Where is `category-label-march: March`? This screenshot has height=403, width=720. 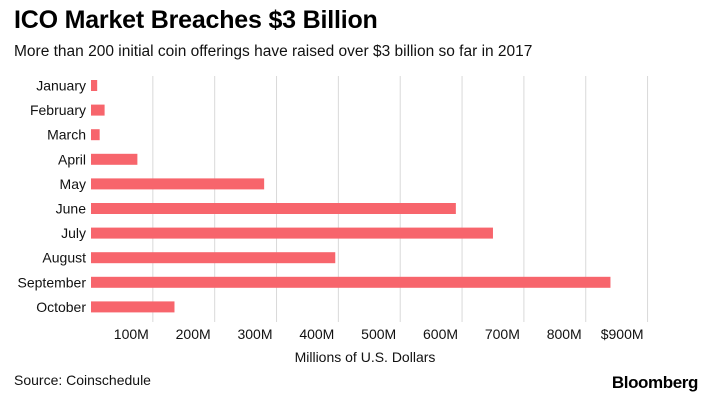
category-label-march: March is located at coordinates (66, 135).